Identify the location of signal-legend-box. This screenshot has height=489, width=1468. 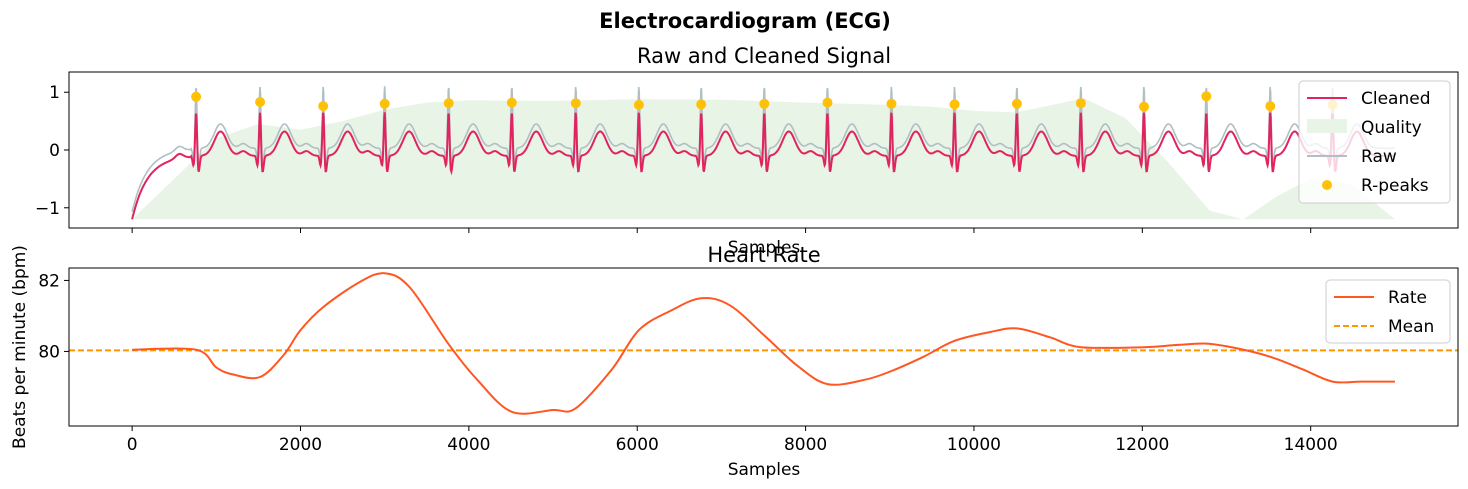
(1374, 142).